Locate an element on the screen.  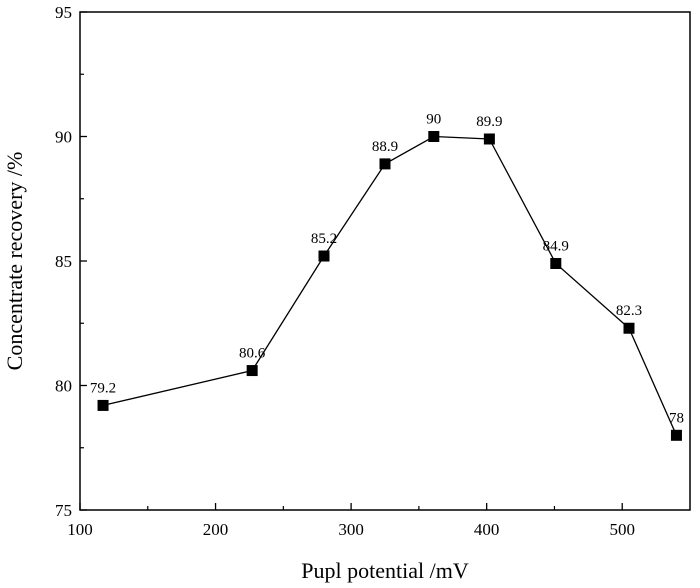
x-axis-title: Pupl potential /mV is located at coordinates (385, 570).